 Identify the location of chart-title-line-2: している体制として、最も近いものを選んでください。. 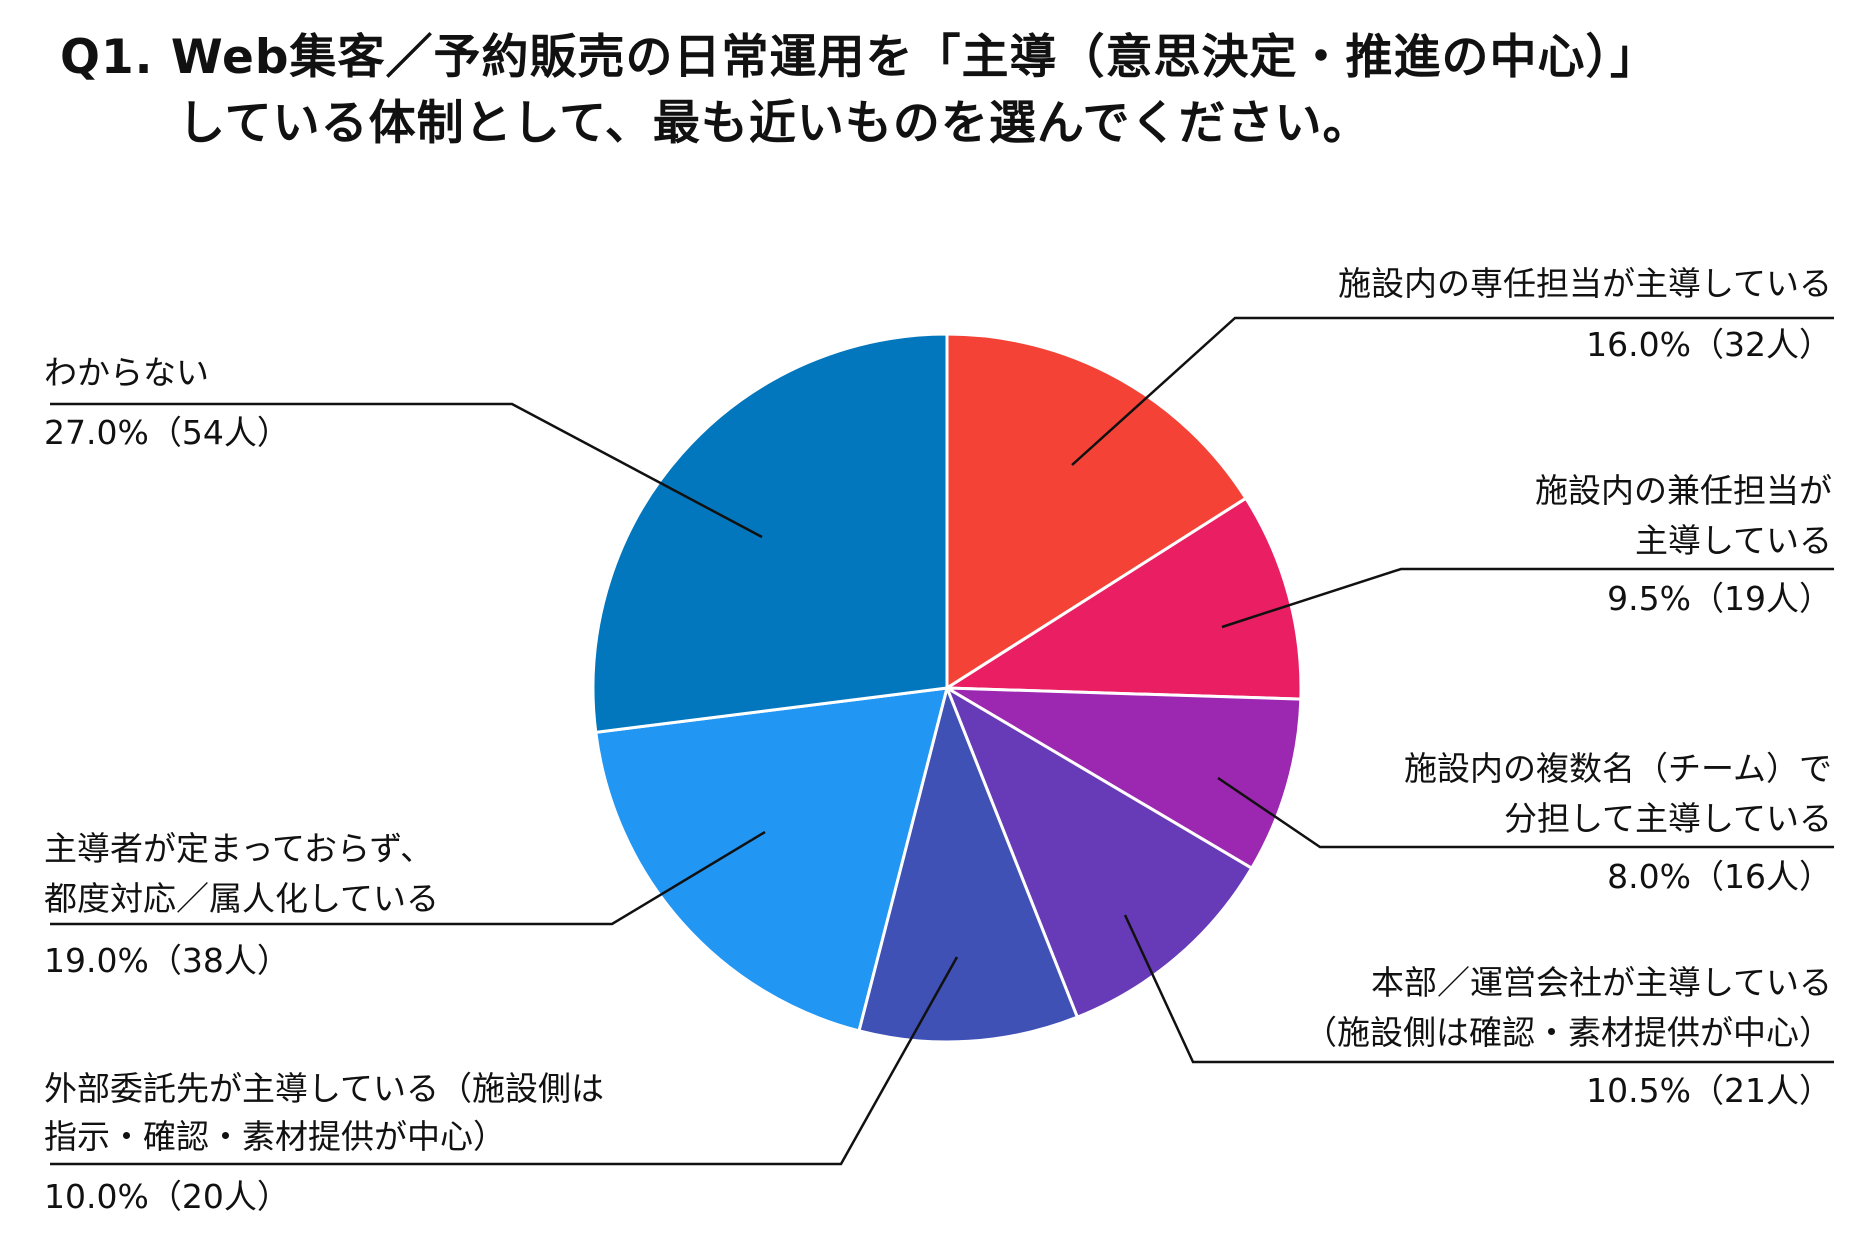
(774, 123).